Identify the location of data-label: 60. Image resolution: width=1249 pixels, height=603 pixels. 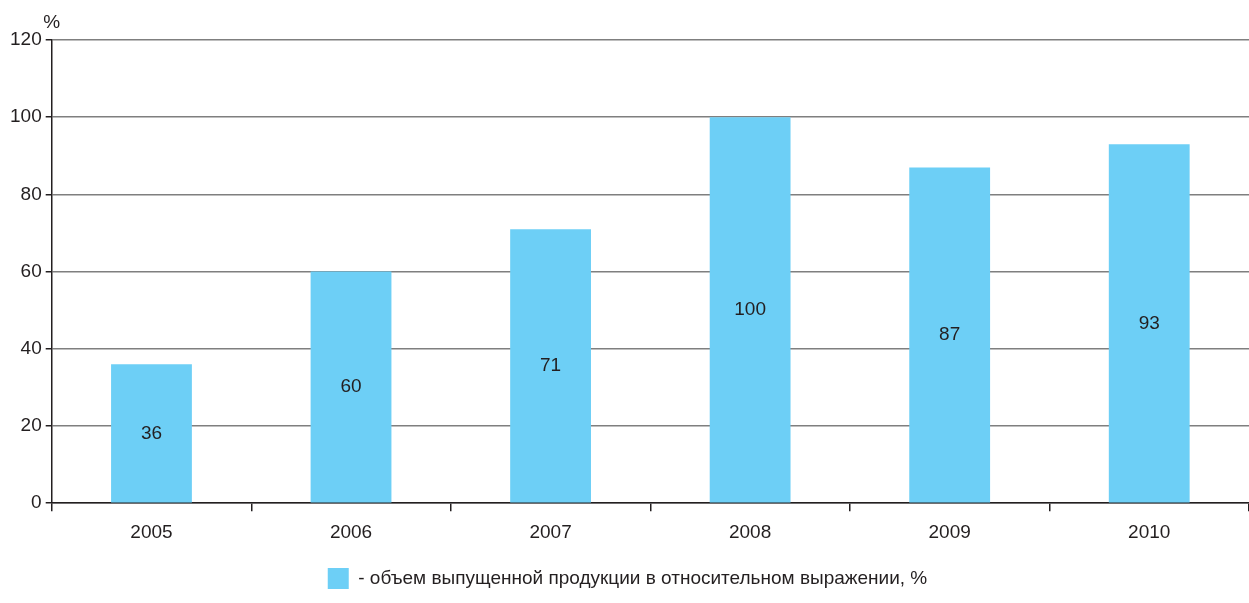
(351, 386).